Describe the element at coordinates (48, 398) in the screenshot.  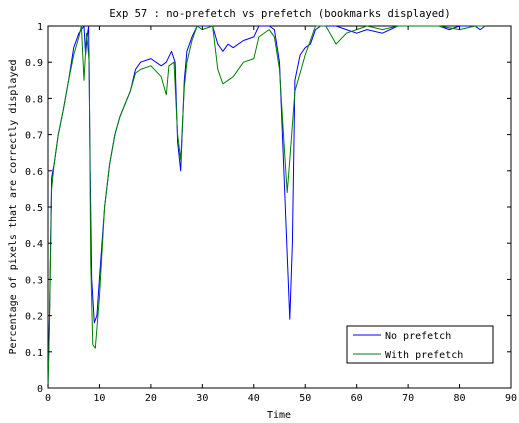
I see `x-tick-label: 0` at that location.